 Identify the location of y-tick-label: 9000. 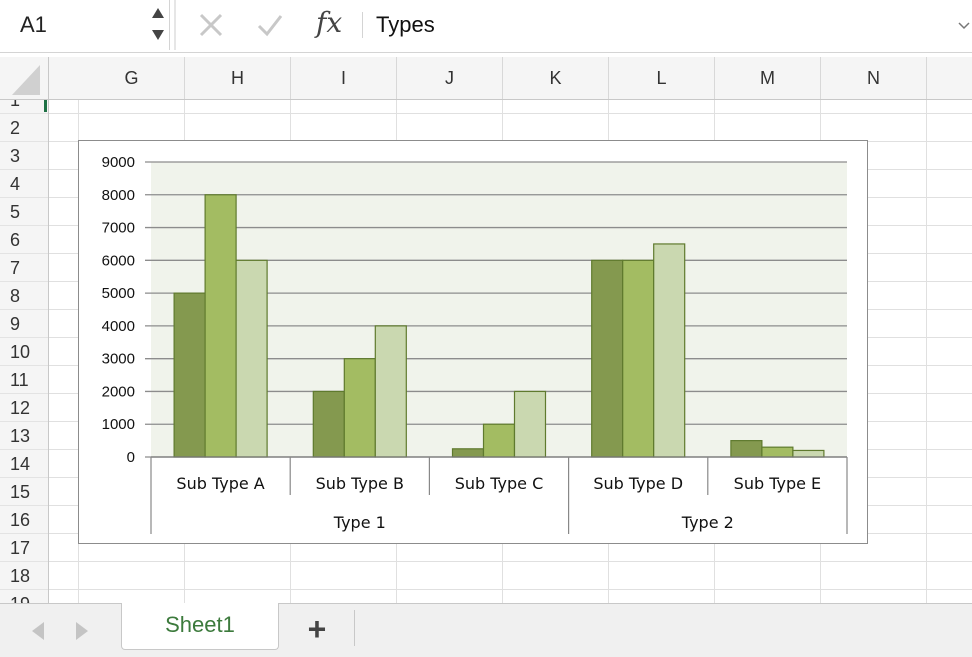
(118, 162).